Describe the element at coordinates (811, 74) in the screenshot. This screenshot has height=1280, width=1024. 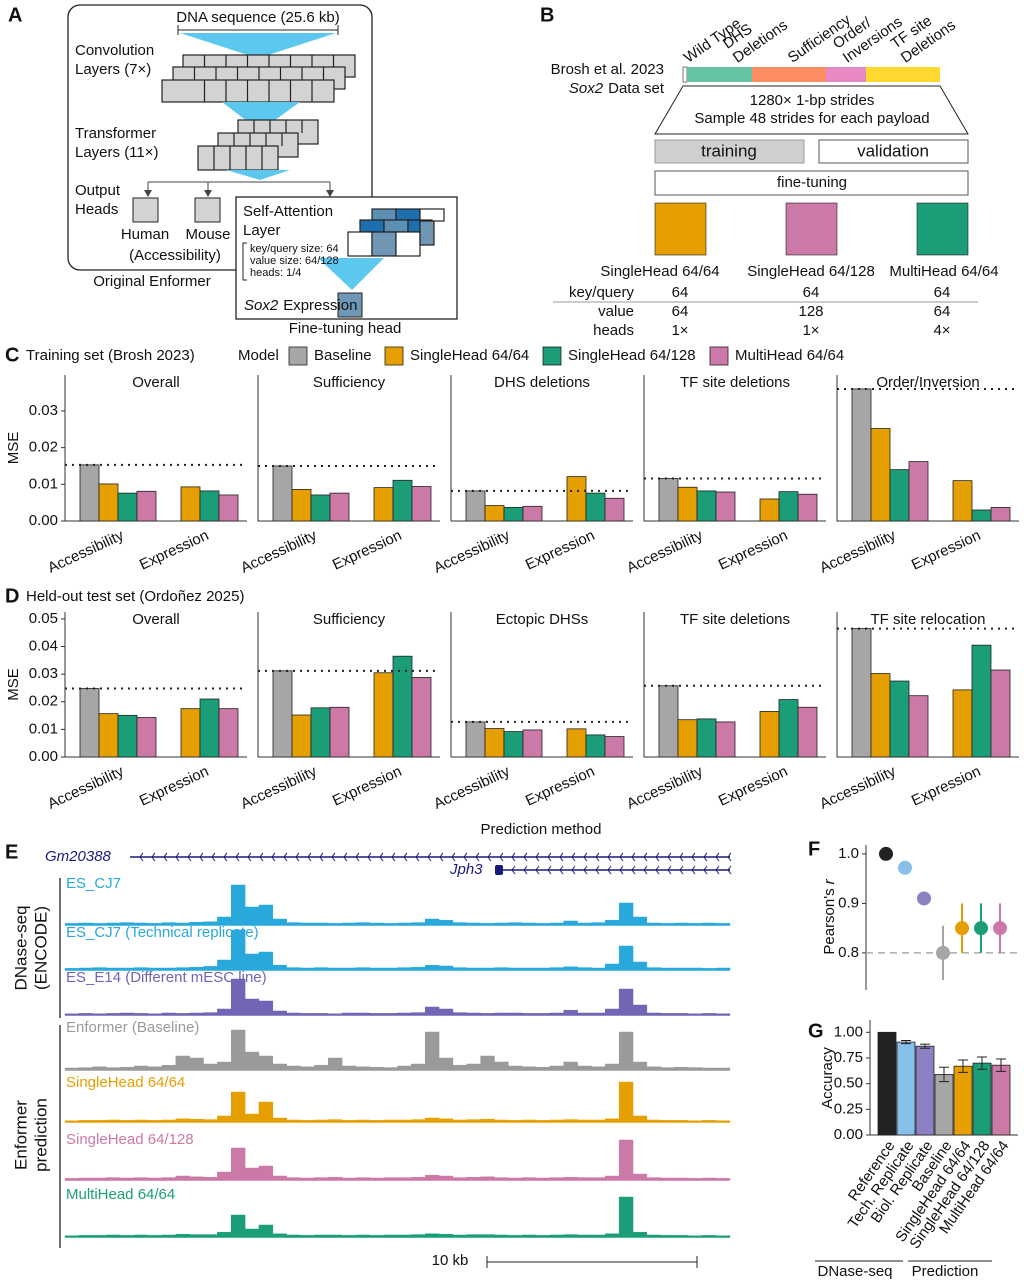
I see `dataset-bar` at that location.